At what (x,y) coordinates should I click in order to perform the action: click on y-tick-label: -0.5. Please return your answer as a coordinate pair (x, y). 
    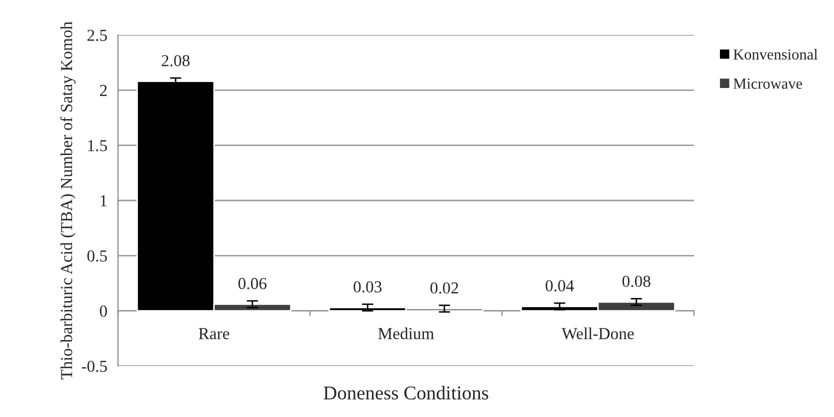
    Looking at the image, I should click on (94, 366).